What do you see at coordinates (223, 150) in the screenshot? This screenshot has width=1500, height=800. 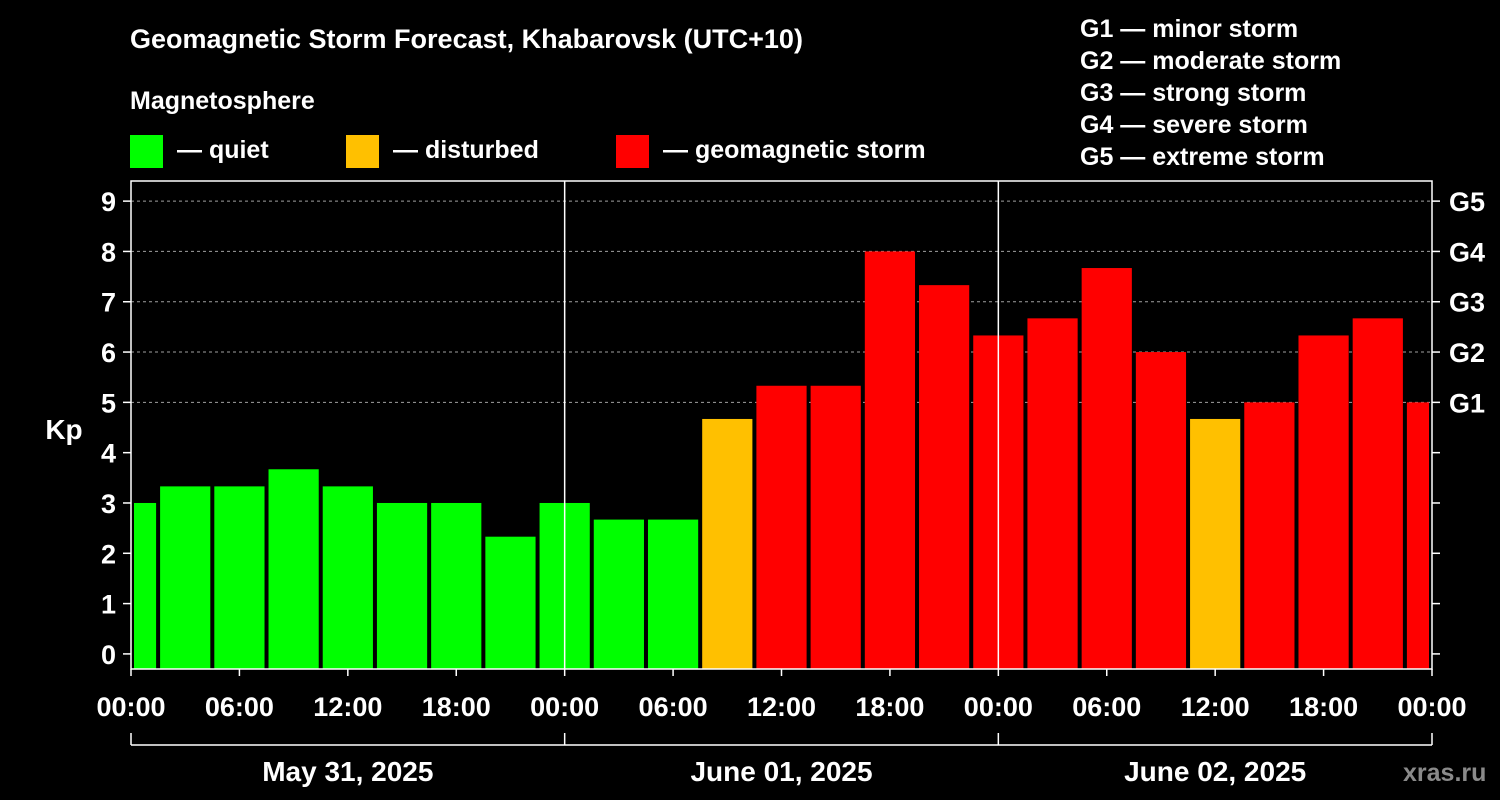 I see `legend-label-quiet: — quiet` at bounding box center [223, 150].